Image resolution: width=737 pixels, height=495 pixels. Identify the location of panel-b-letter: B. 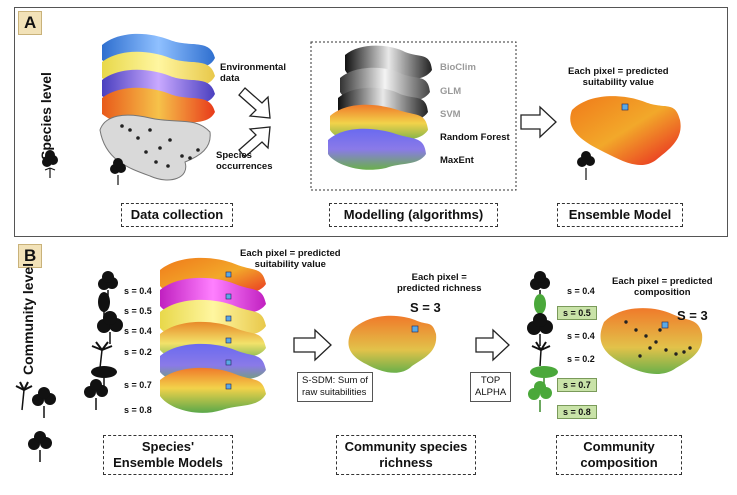
(30, 256).